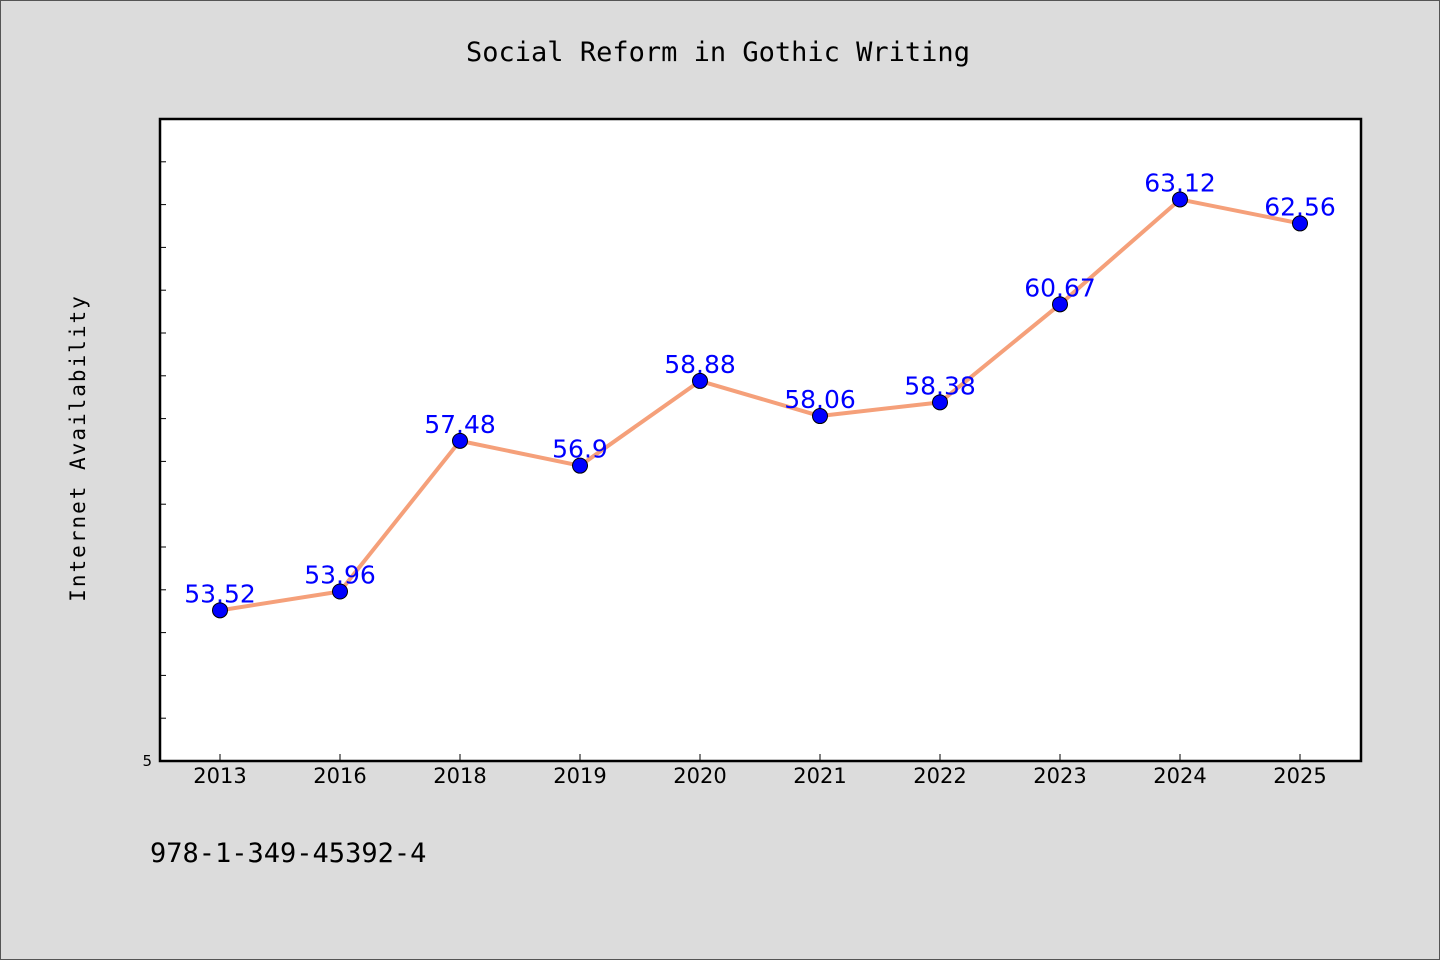 The height and width of the screenshot is (960, 1440). I want to click on y-axis-label: Internet Availability, so click(78, 448).